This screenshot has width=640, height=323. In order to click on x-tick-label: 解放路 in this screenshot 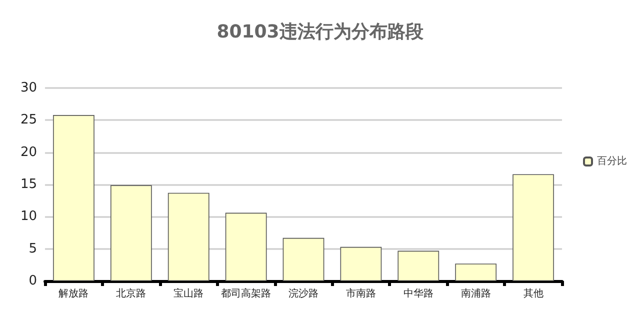, I will do `click(73, 294)`.